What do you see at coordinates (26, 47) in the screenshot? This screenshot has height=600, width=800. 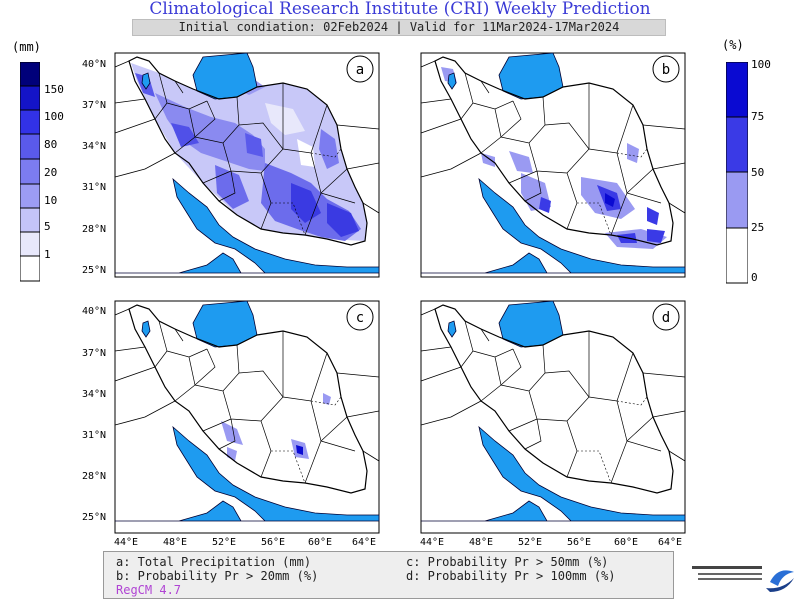 I see `colorbar-left-unit: (mm)` at bounding box center [26, 47].